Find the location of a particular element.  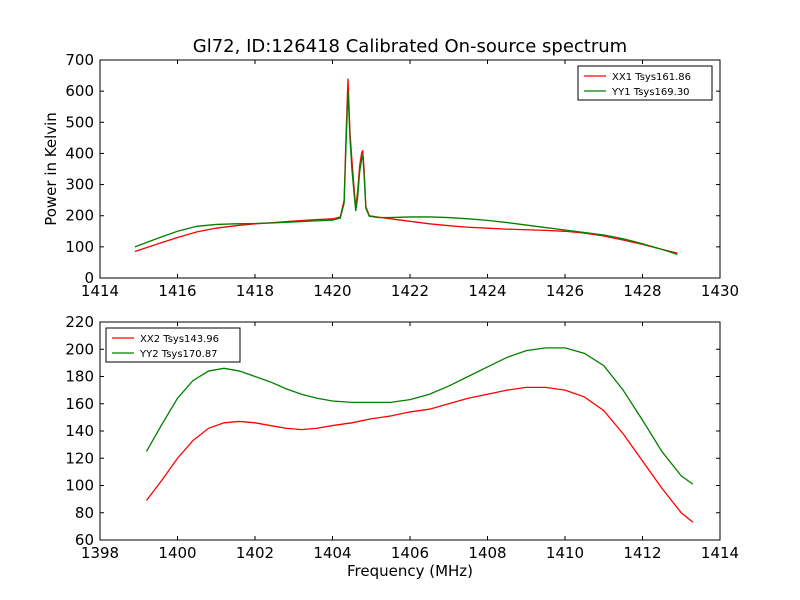

x-tick-label: 1418 is located at coordinates (255, 291).